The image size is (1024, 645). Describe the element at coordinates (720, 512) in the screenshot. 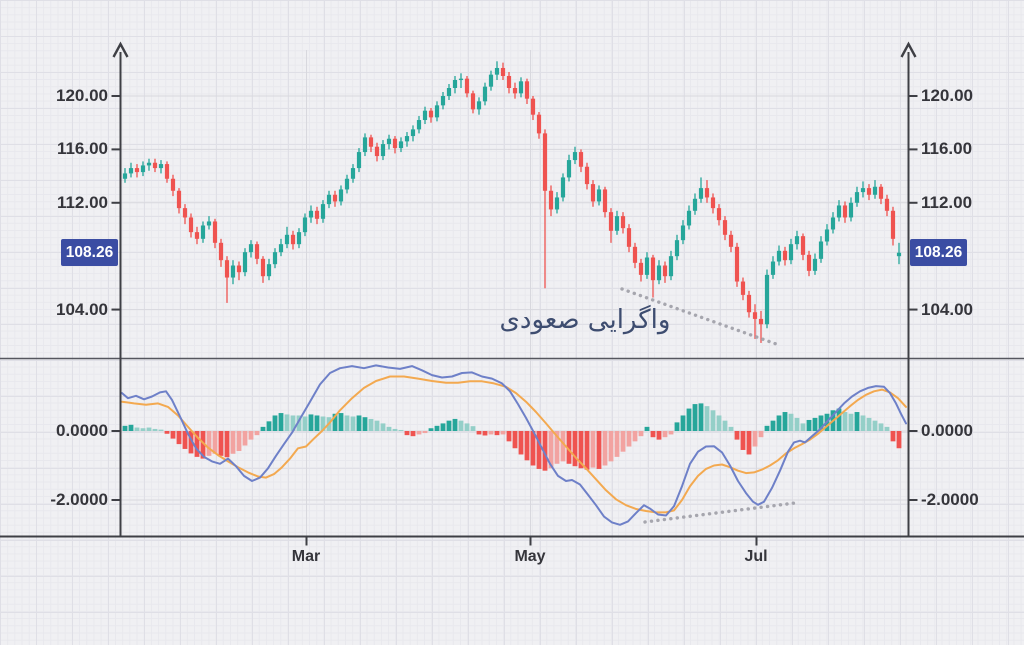

I see `macd-divergence-dotted-line` at that location.